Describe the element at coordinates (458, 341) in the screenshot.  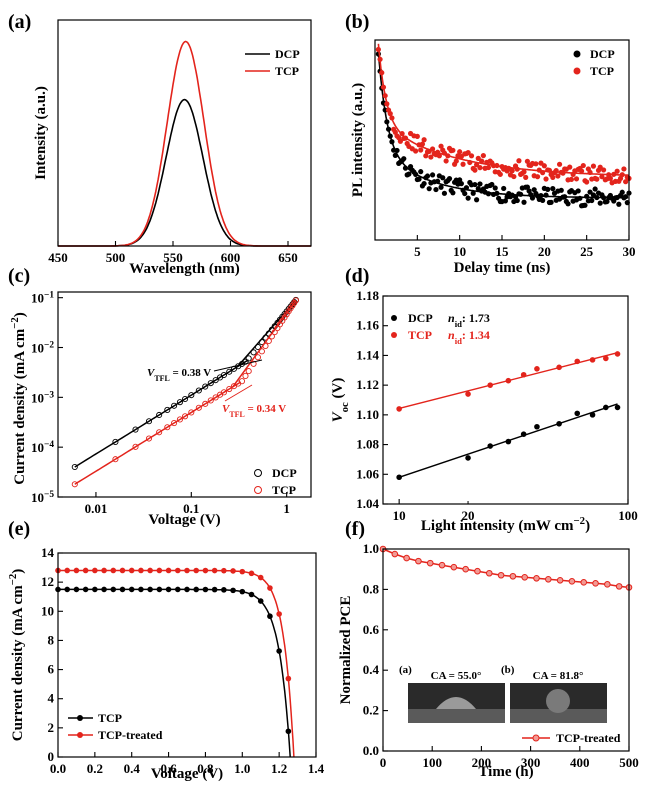
I see `legend-nid-TCP-part: id` at that location.